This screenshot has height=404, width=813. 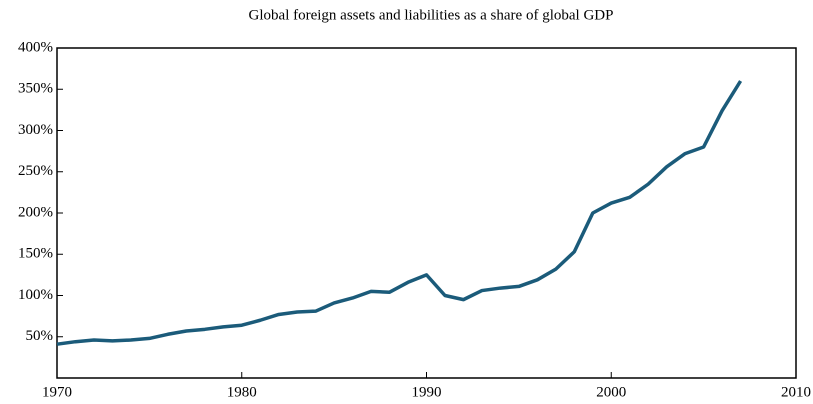 What do you see at coordinates (35, 212) in the screenshot?
I see `y-tick-label: 200%` at bounding box center [35, 212].